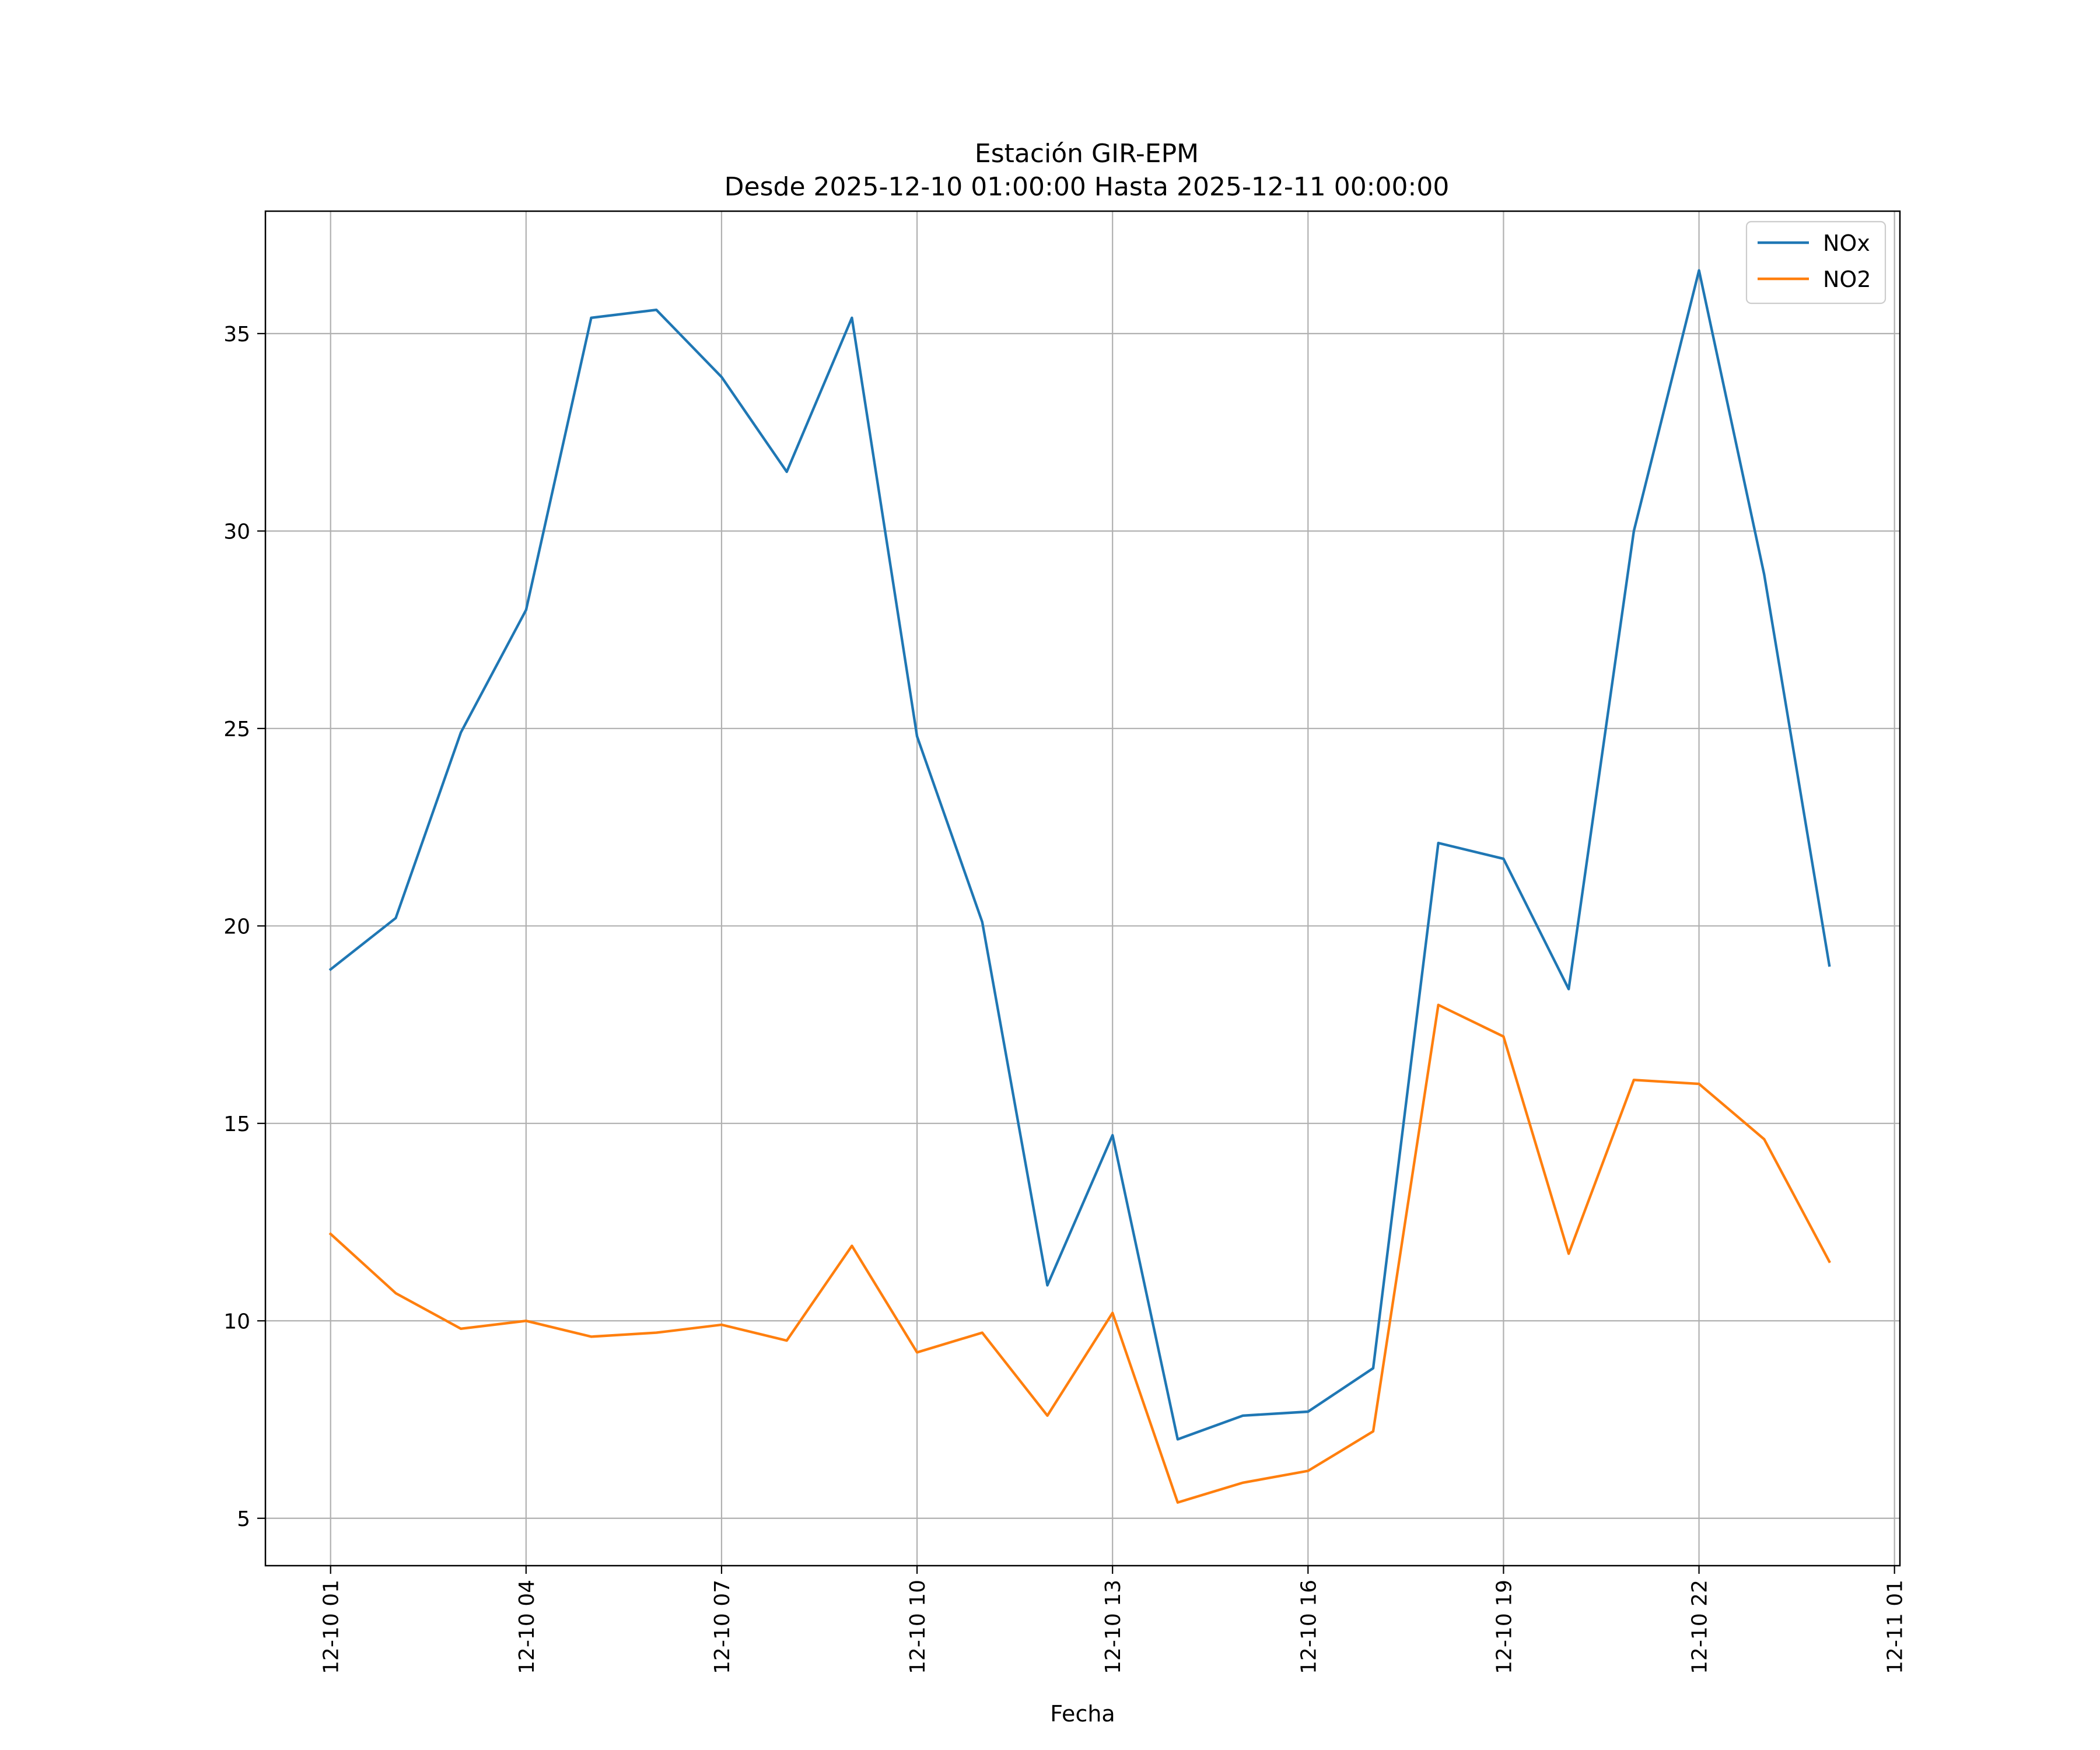 The height and width of the screenshot is (1750, 2100). Describe the element at coordinates (1847, 279) in the screenshot. I see `legend-label-no2: NO2` at that location.